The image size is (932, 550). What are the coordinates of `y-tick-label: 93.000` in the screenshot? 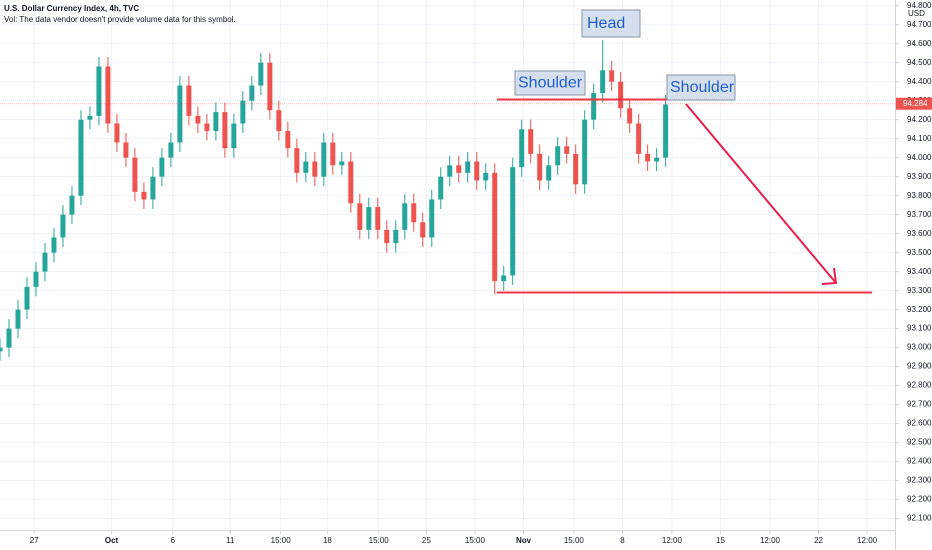 It's located at (919, 347).